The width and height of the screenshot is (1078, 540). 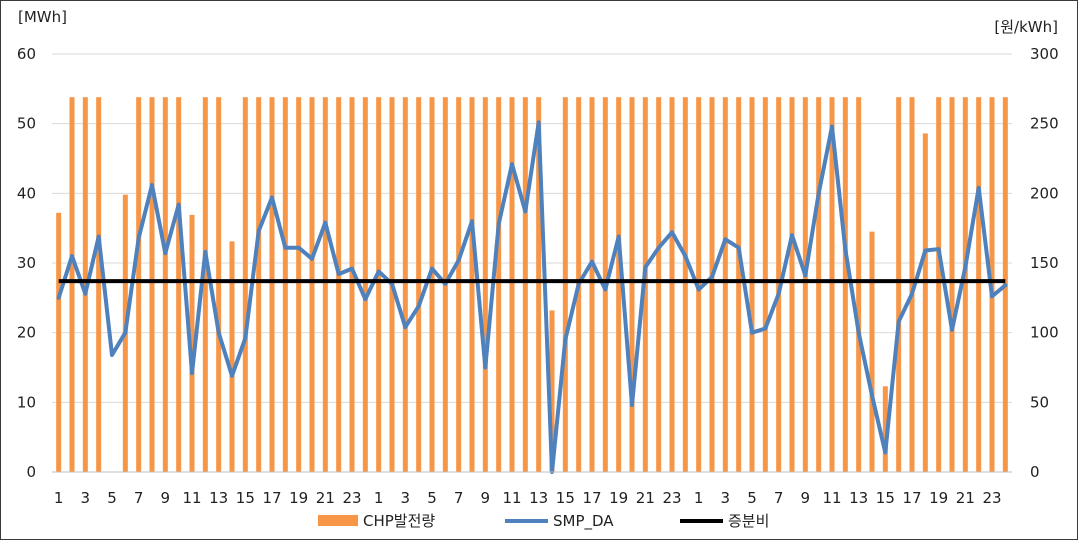 What do you see at coordinates (42, 17) in the screenshot?
I see `left-axis-unit: [MWh]` at bounding box center [42, 17].